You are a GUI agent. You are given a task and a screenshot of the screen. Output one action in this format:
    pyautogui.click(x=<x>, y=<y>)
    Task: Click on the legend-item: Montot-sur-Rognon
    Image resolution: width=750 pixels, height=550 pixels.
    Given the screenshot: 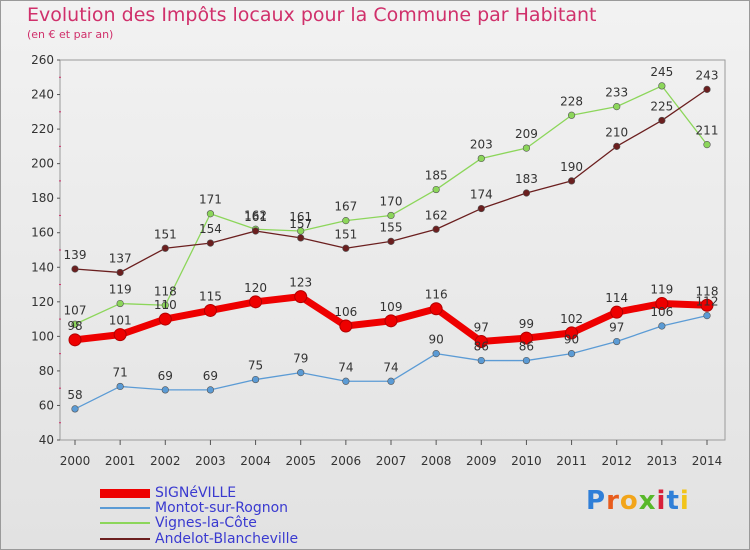 What is the action you would take?
    pyautogui.click(x=194, y=508)
    